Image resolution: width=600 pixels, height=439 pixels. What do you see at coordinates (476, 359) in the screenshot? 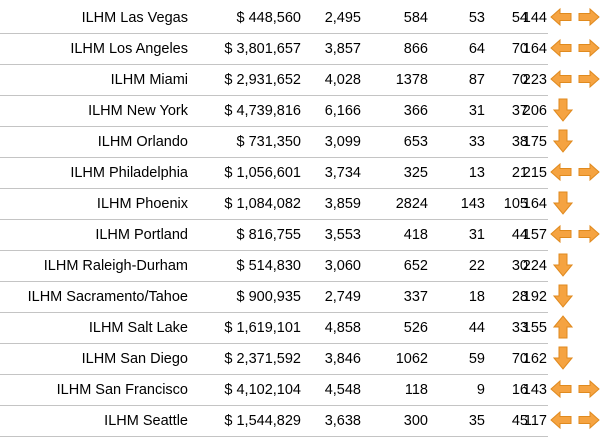
I see `count-value-3: 59` at bounding box center [476, 359].